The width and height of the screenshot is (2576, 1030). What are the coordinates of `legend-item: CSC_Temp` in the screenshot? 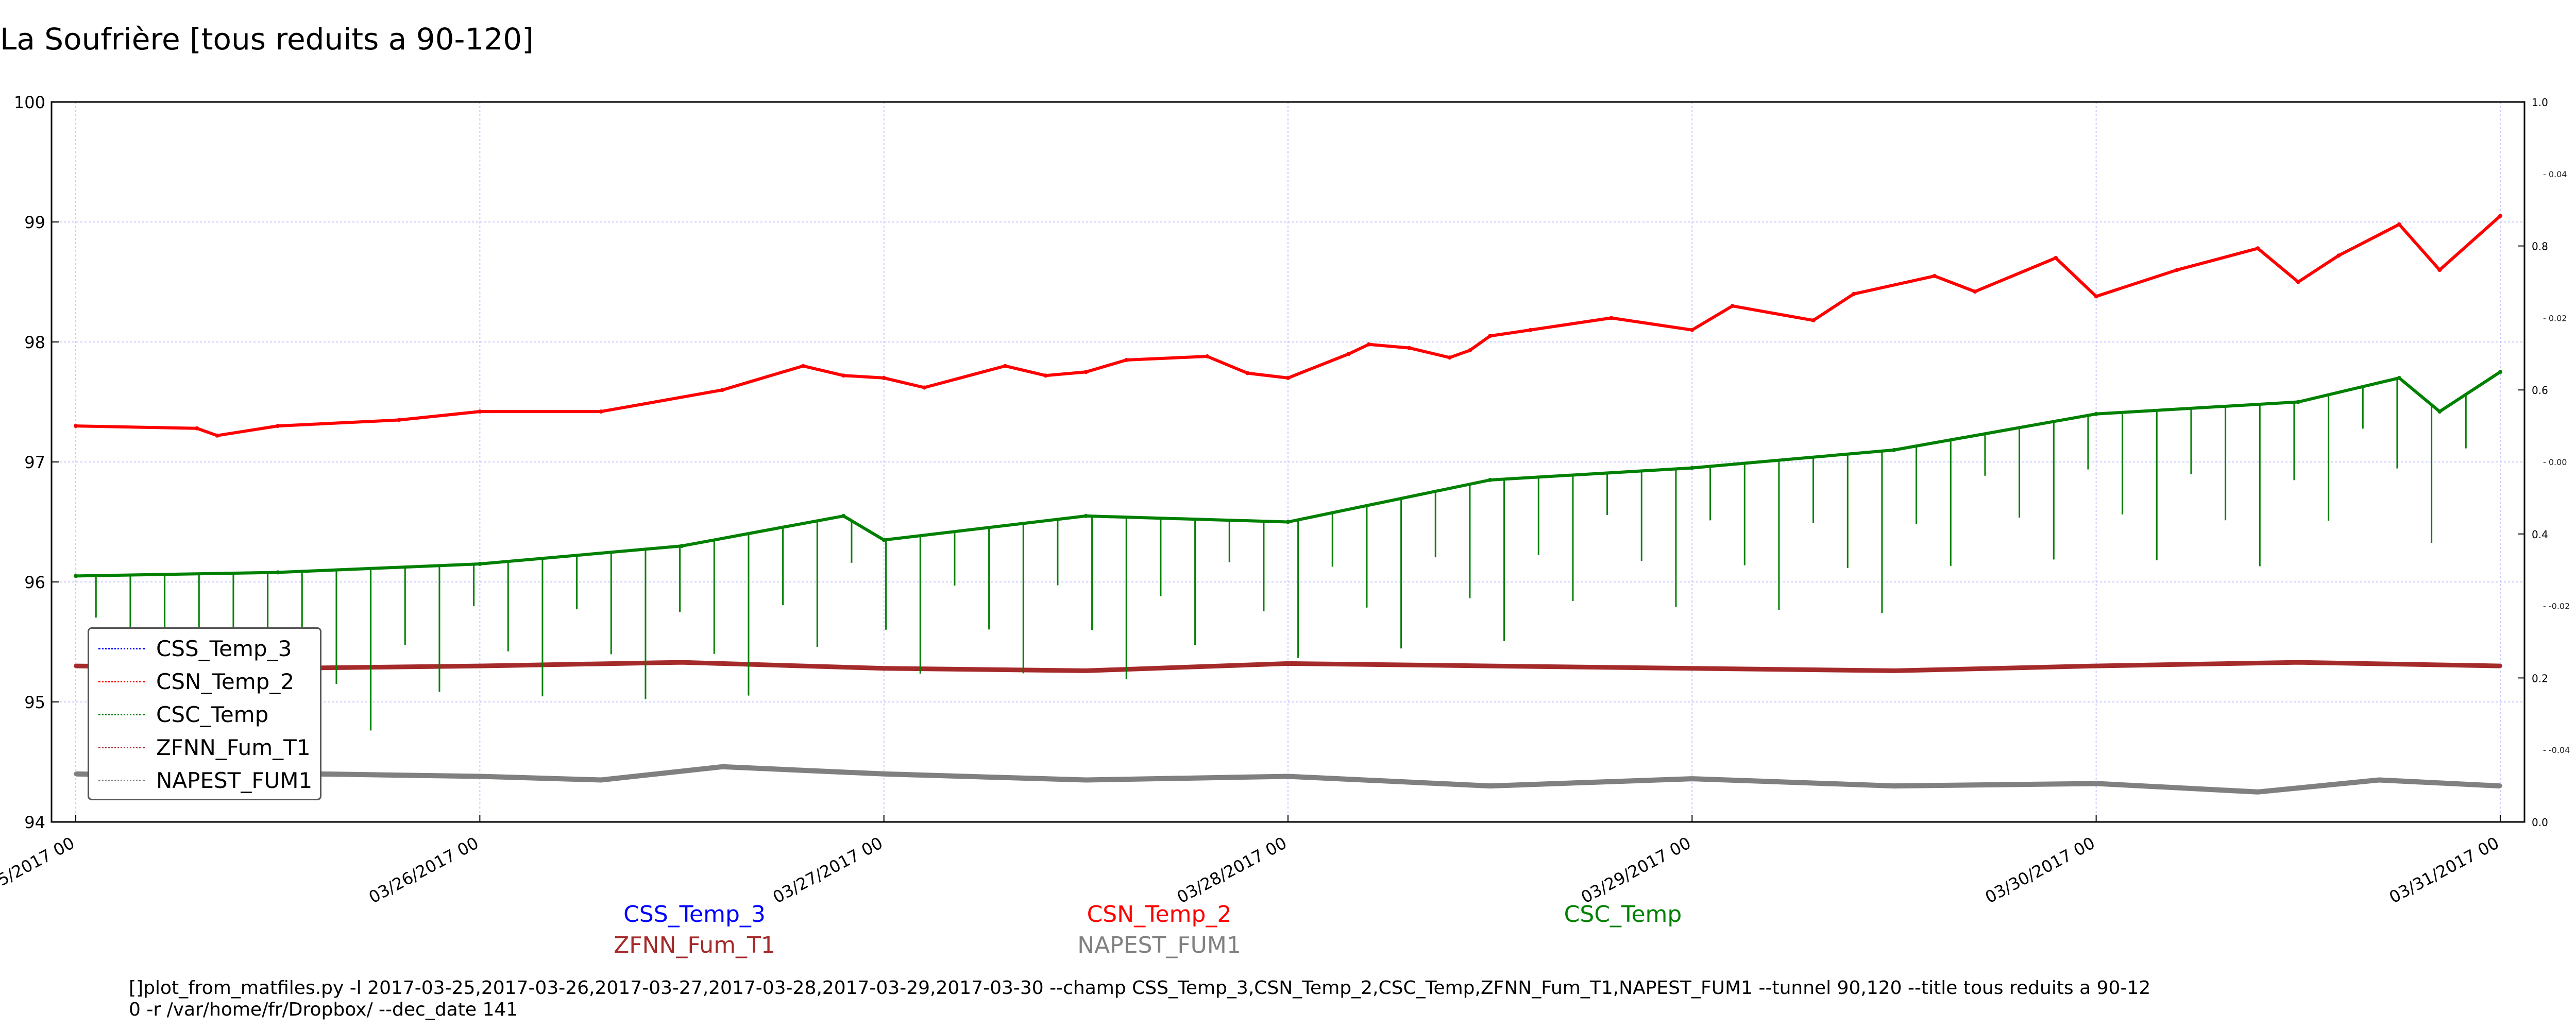 It's located at (204, 715).